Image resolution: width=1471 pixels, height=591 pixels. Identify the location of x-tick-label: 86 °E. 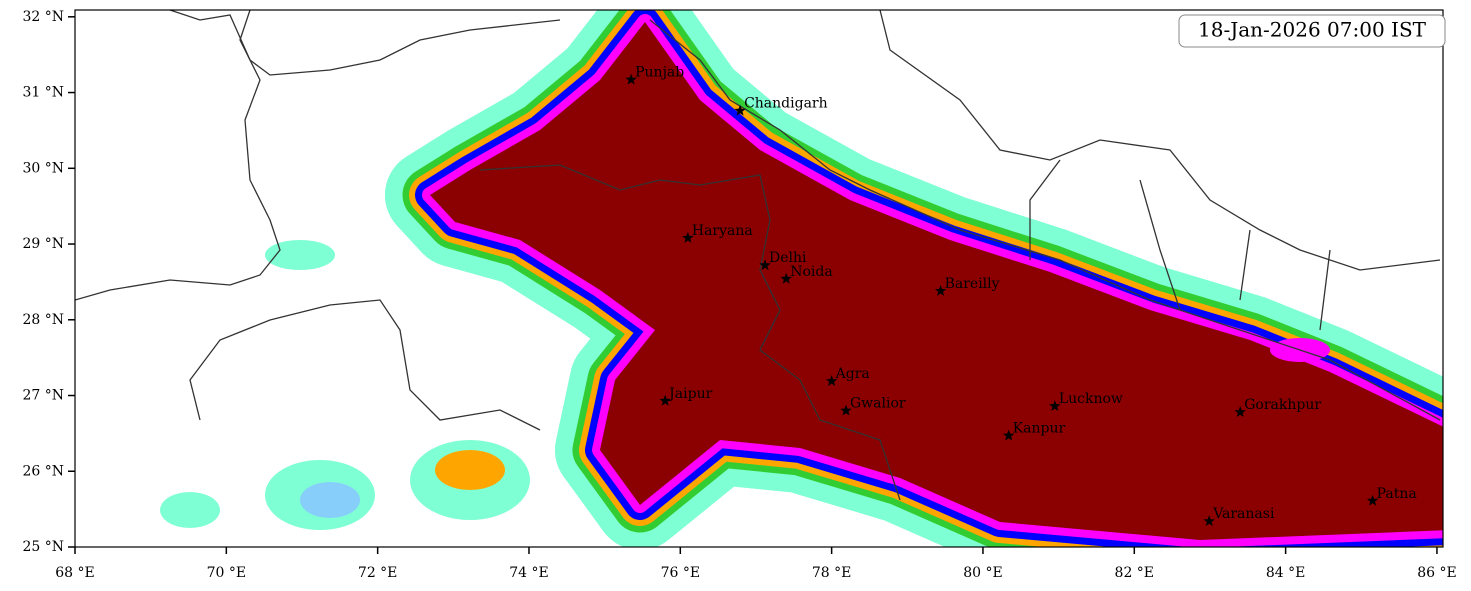
(1436, 573).